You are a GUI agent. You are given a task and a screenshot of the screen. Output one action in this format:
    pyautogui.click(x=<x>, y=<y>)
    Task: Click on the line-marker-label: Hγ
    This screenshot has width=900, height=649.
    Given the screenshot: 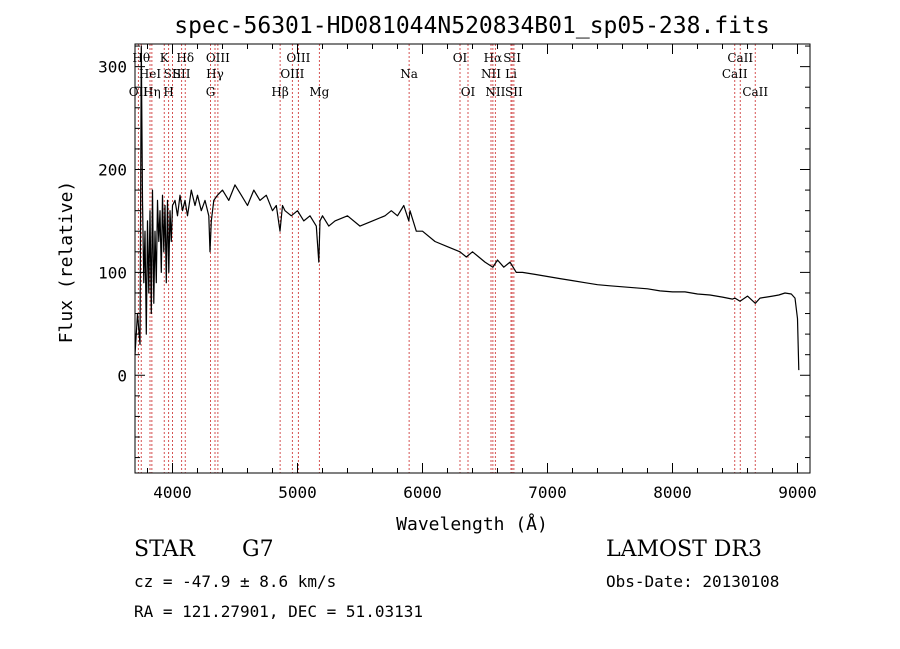 What is the action you would take?
    pyautogui.click(x=215, y=74)
    